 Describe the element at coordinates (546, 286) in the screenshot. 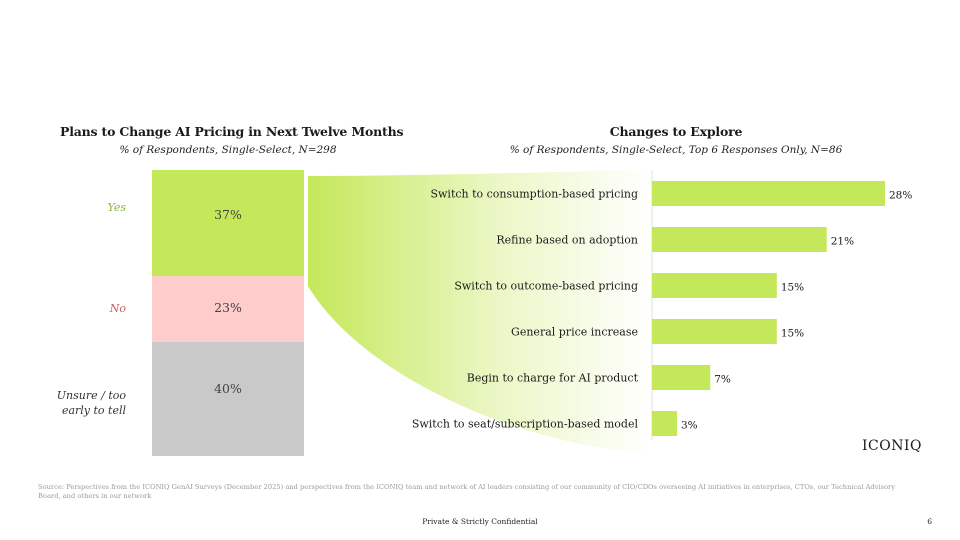

I see `bar-category-label-3: Switch to outcome-based pricing` at that location.